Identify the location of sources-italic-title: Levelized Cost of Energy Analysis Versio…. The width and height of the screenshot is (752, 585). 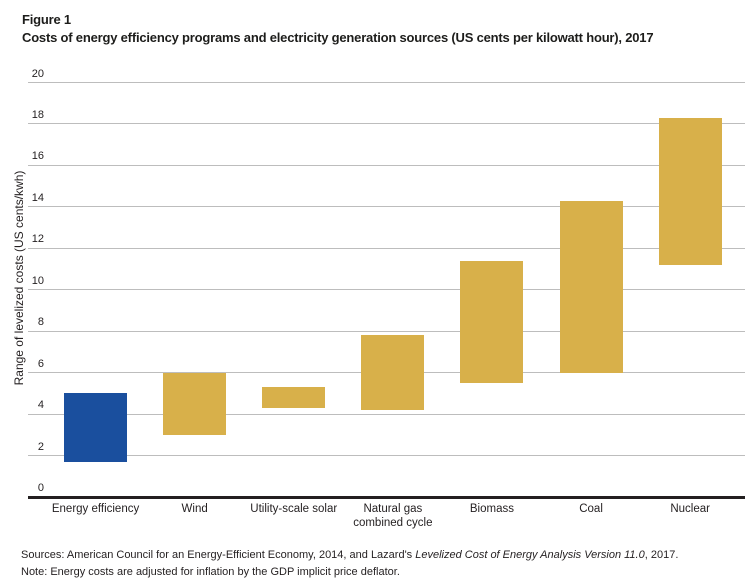
(530, 555).